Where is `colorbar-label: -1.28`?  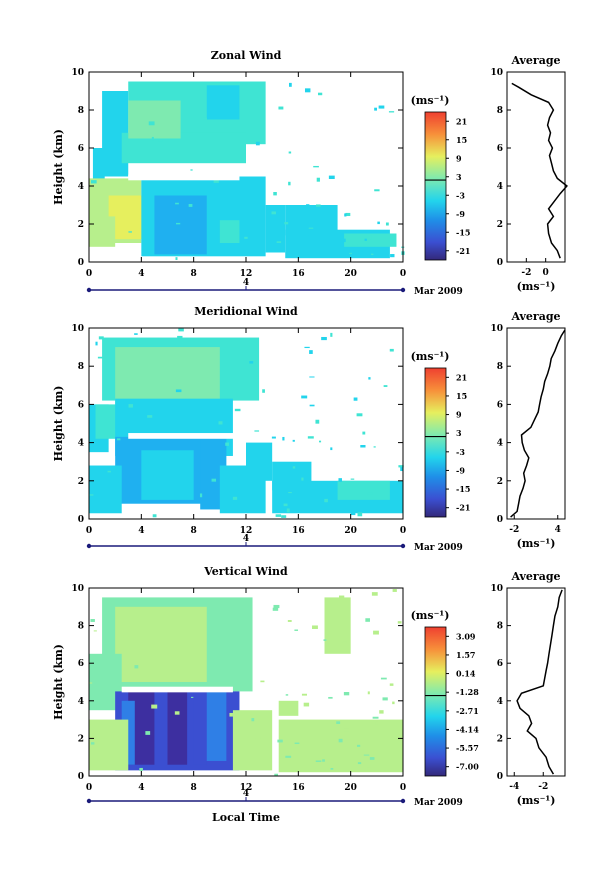
colorbar-label: -1.28 is located at coordinates (467, 692).